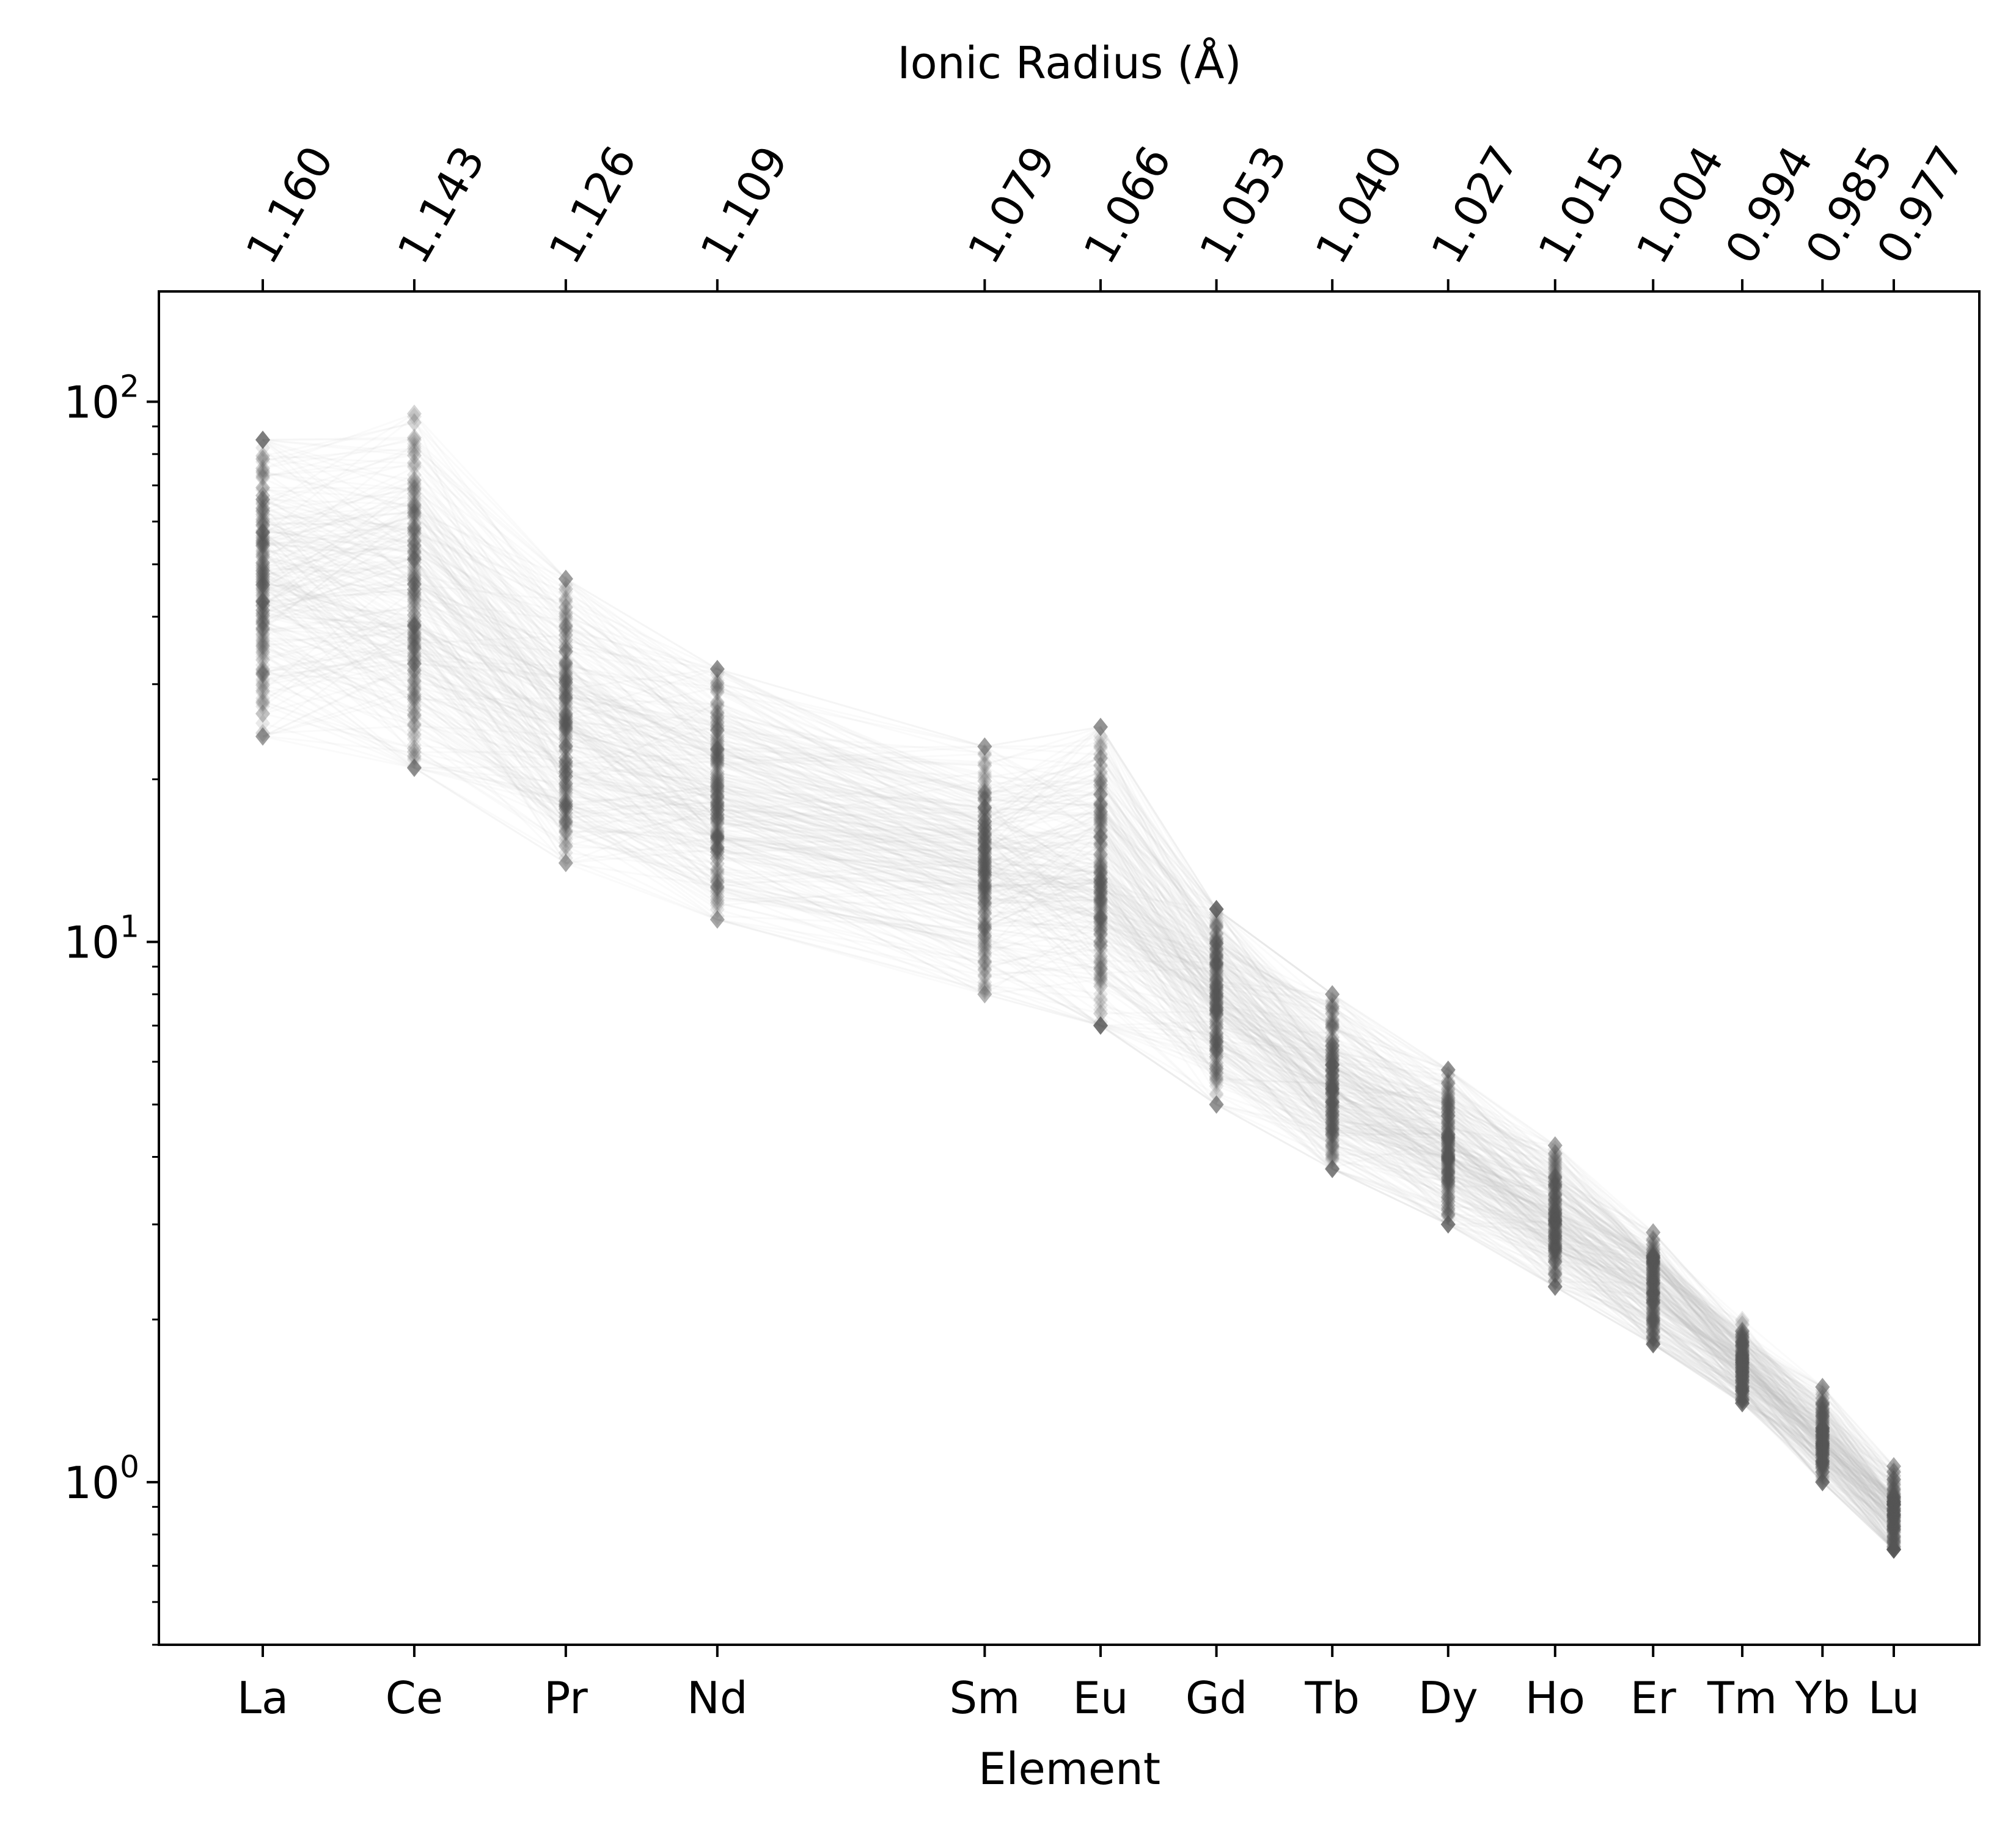 This screenshot has height=1836, width=2016. I want to click on x-tick-label-ho: Ho, so click(1555, 1698).